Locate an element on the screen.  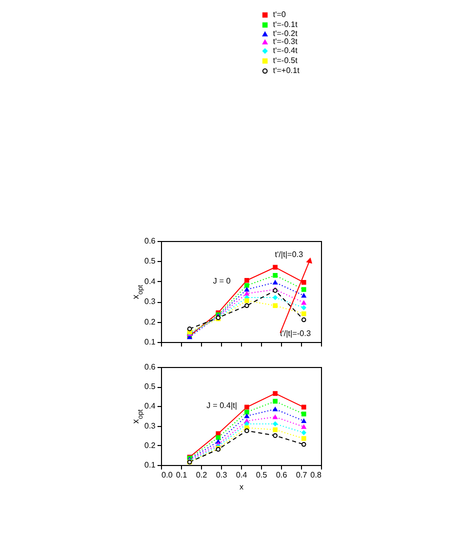
annotation: J = 0 is located at coordinates (222, 281).